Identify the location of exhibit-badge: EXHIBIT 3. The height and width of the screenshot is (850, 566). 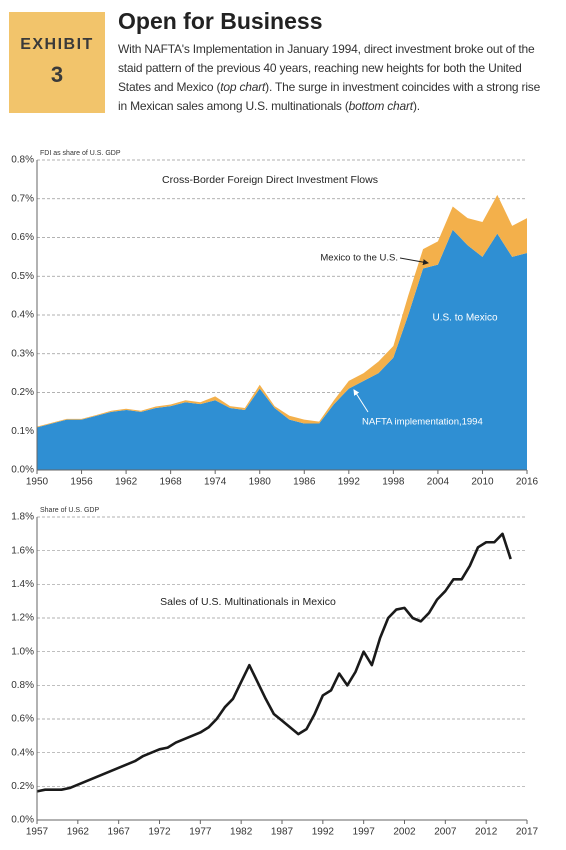
(57, 62).